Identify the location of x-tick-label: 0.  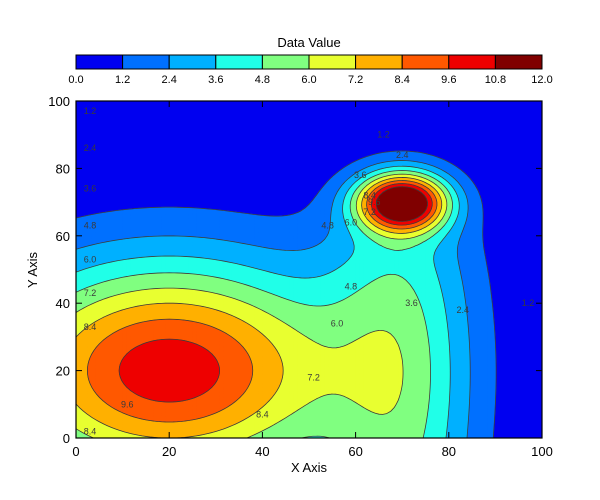
(75, 451).